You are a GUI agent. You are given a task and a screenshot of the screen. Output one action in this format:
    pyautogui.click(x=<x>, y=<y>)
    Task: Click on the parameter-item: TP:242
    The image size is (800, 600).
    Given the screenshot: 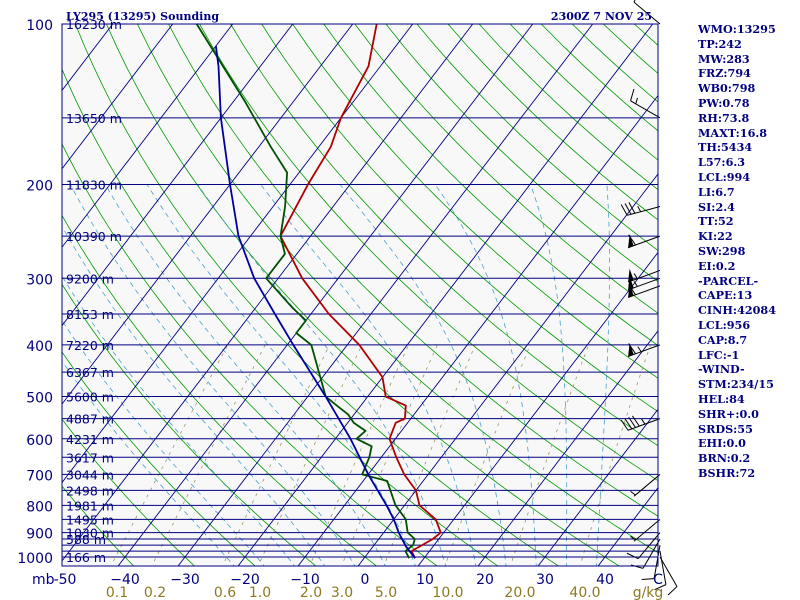 What is the action you would take?
    pyautogui.click(x=720, y=43)
    